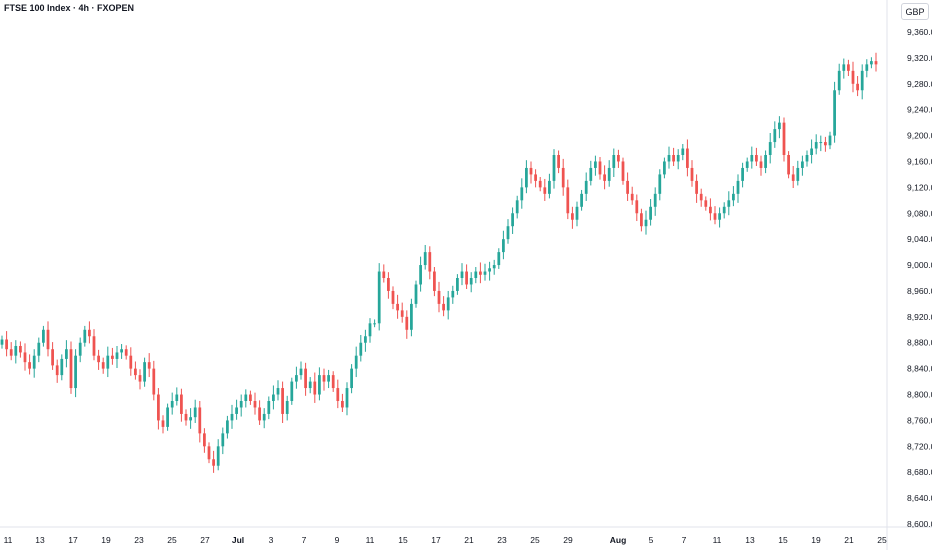 The width and height of the screenshot is (932, 550). What do you see at coordinates (919, 446) in the screenshot?
I see `y-tick-label: 8,720.0` at bounding box center [919, 446].